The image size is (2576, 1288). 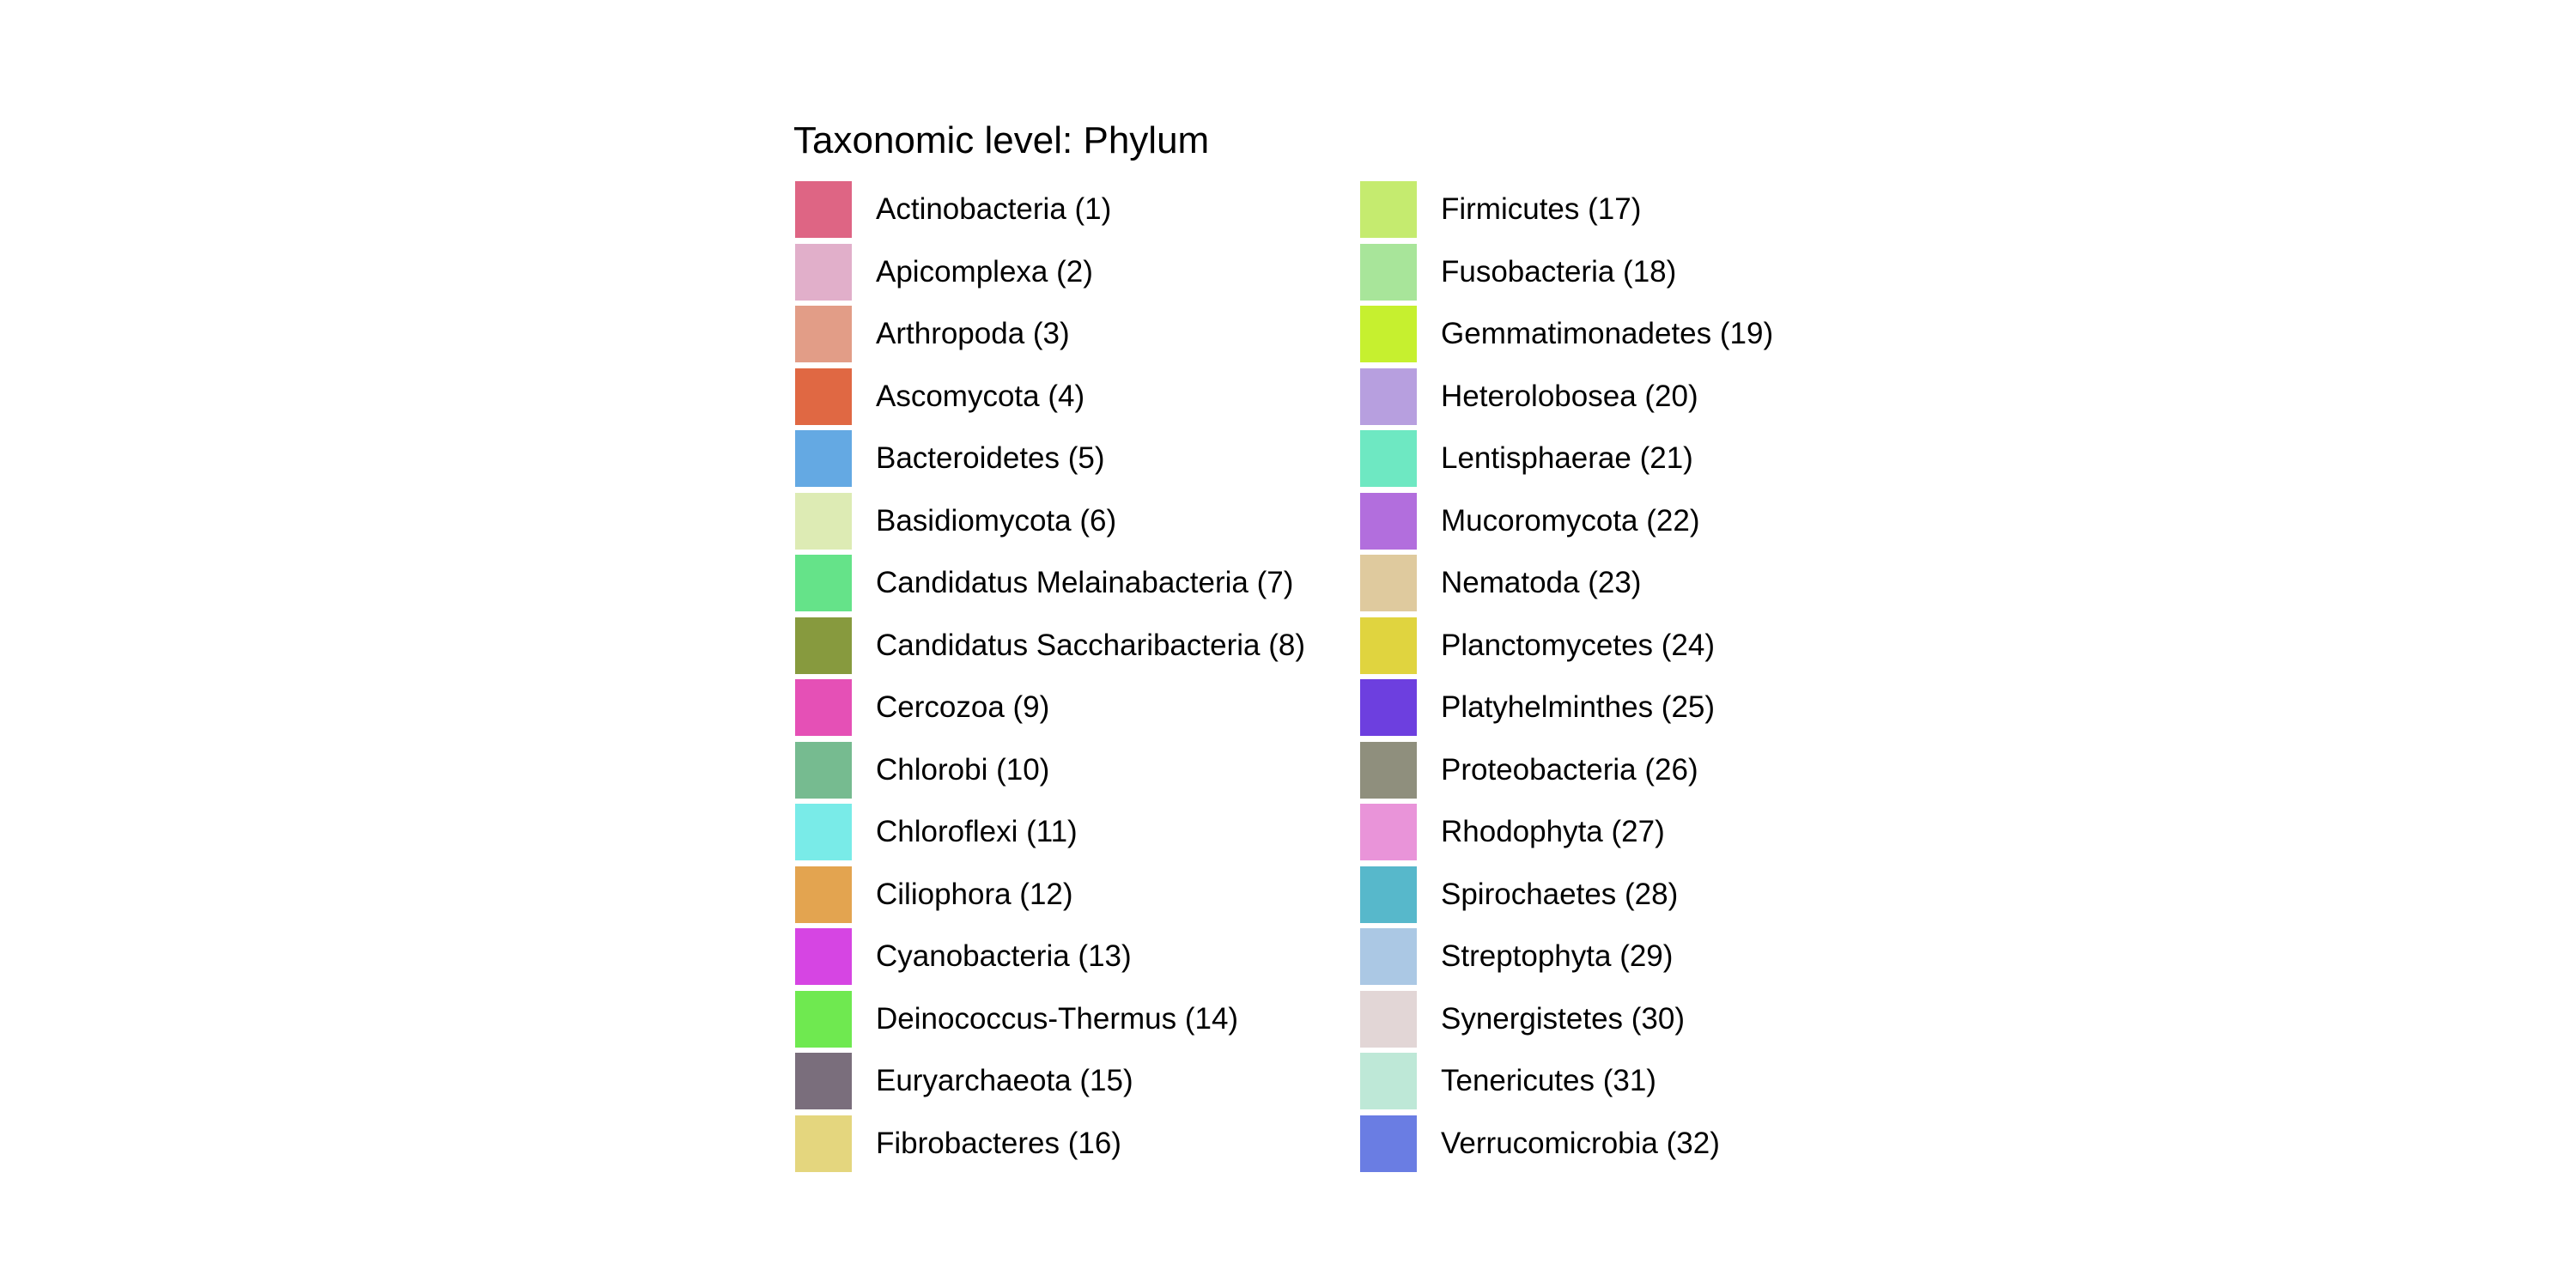 I want to click on legend-label: Chloroflexi (11), so click(x=977, y=832).